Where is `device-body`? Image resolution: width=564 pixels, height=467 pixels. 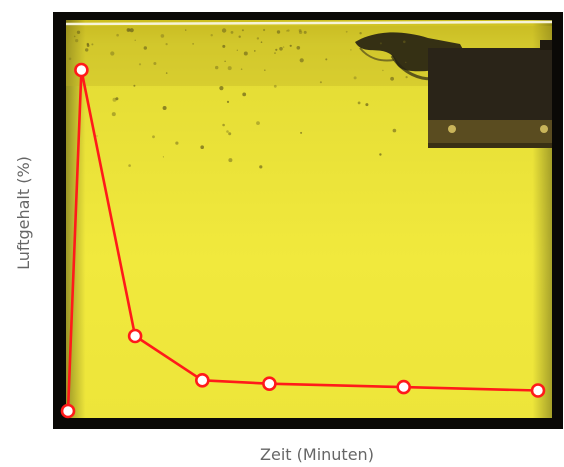
device-body is located at coordinates (490, 84).